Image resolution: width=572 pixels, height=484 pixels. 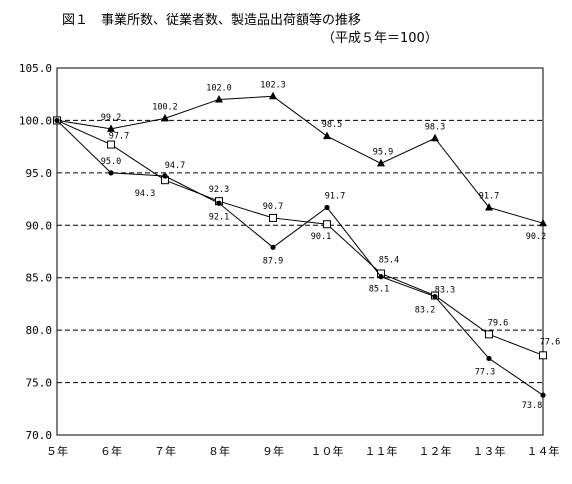 What do you see at coordinates (435, 127) in the screenshot?
I see `data-label: 98.3` at bounding box center [435, 127].